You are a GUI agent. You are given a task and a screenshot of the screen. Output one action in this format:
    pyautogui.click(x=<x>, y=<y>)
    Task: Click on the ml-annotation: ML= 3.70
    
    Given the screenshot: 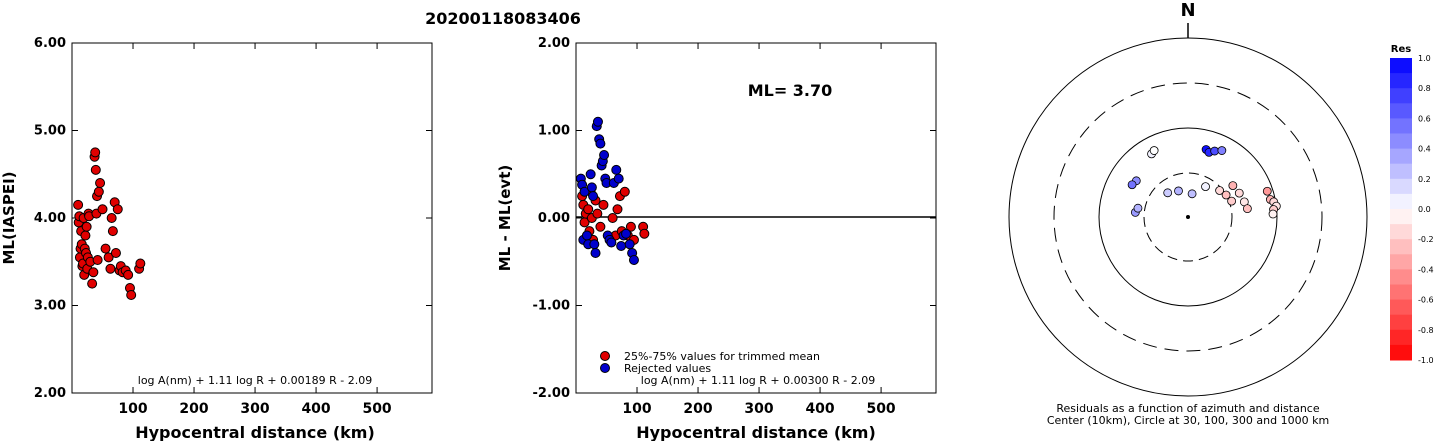 What is the action you would take?
    pyautogui.click(x=790, y=90)
    